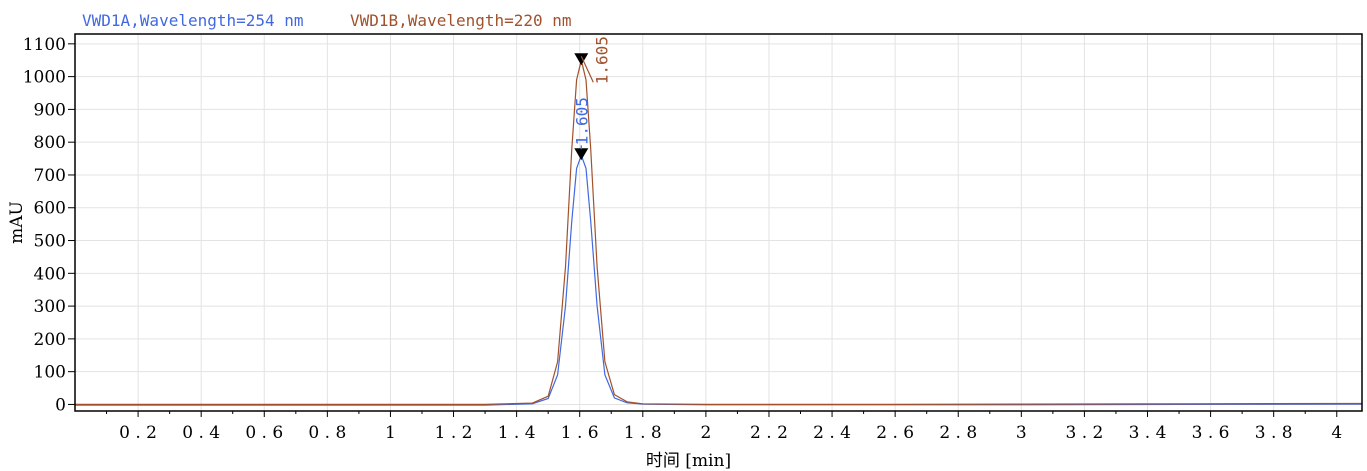  What do you see at coordinates (769, 433) in the screenshot?
I see `x-tick-label: 2 . 2` at bounding box center [769, 433].